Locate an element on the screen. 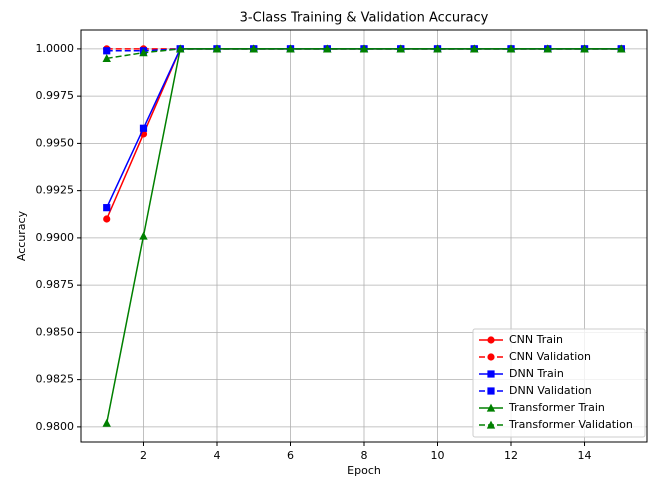 The height and width of the screenshot is (488, 663). y-tick-label: 1.0000 is located at coordinates (55, 48).